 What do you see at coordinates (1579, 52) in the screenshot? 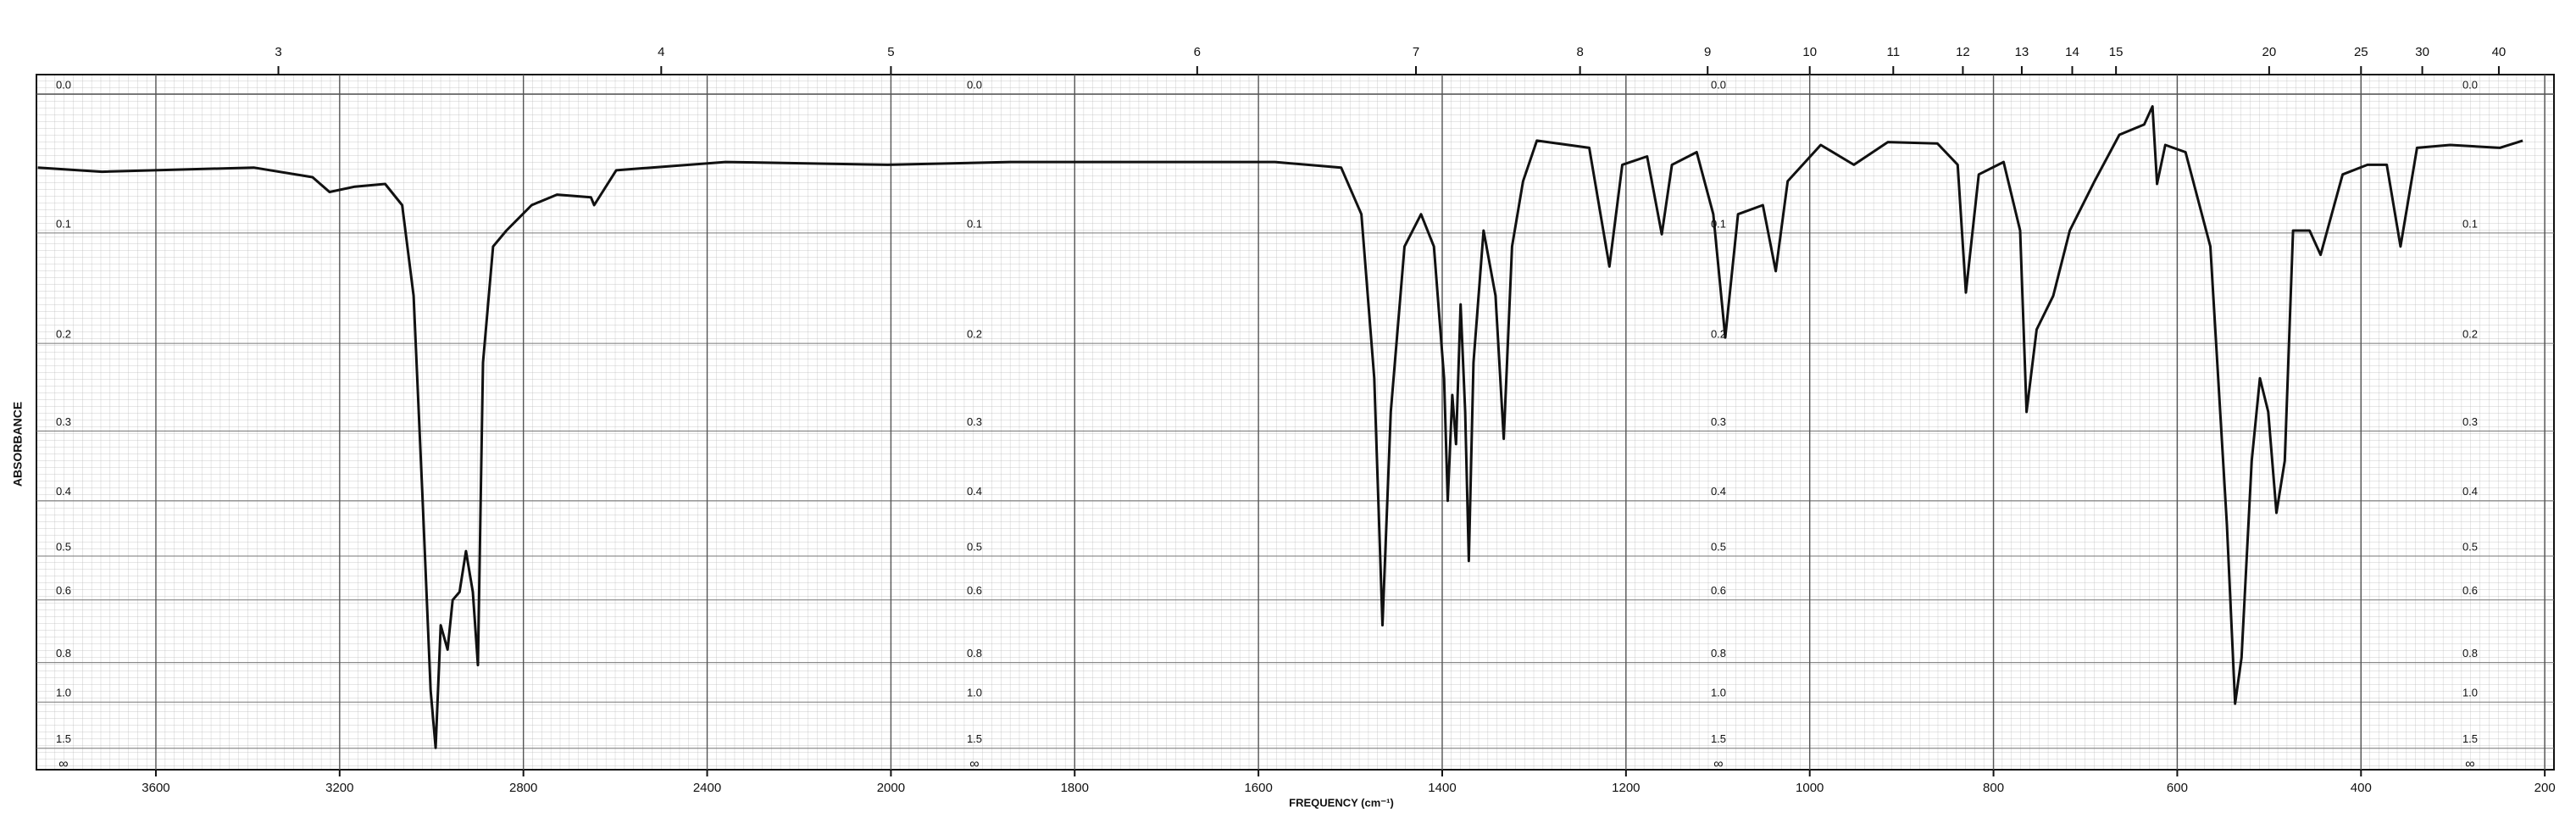
I see `x2-tick-label: 8` at bounding box center [1579, 52].